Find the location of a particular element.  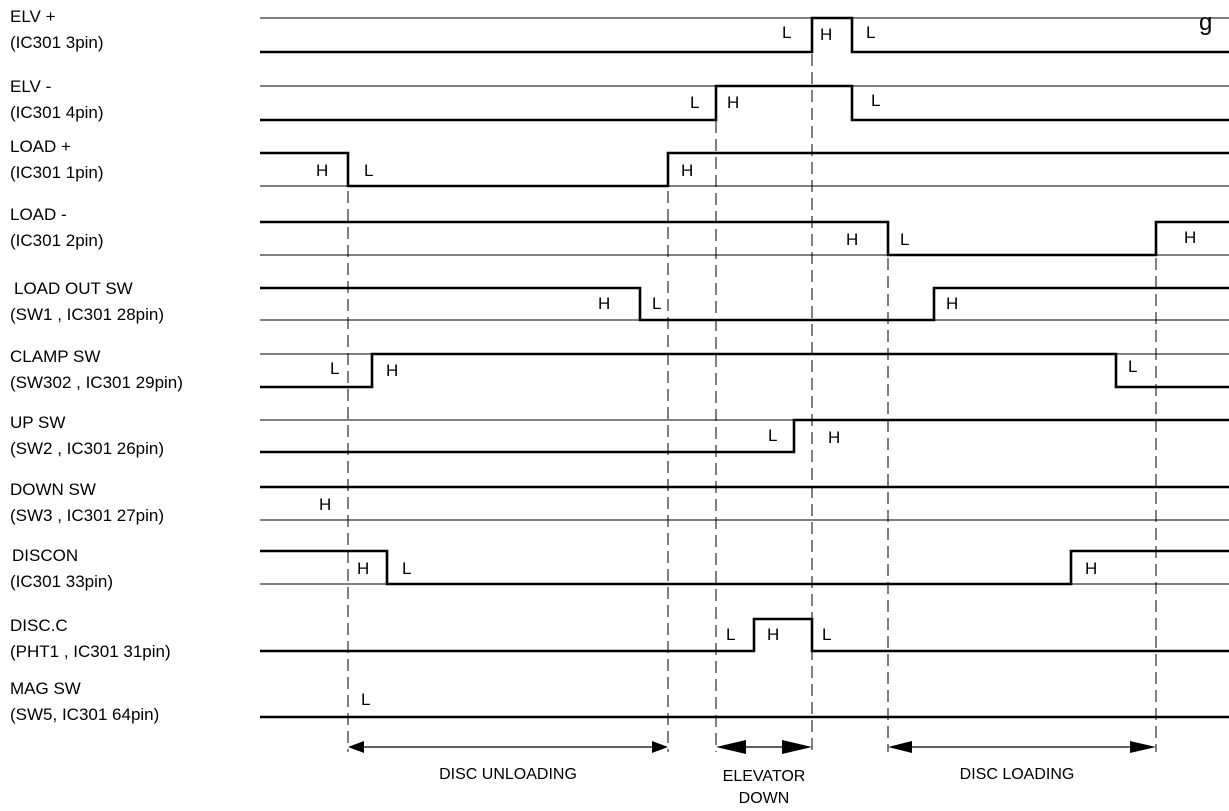

signal-load-minus: LOAD - (IC301 2pin) H L H is located at coordinates (619, 231).